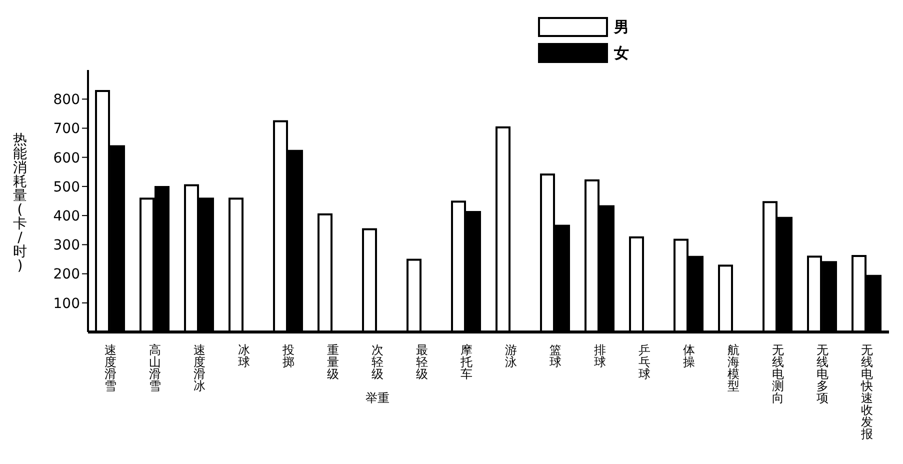  I want to click on x-tick-label: 重量级, so click(332, 362).